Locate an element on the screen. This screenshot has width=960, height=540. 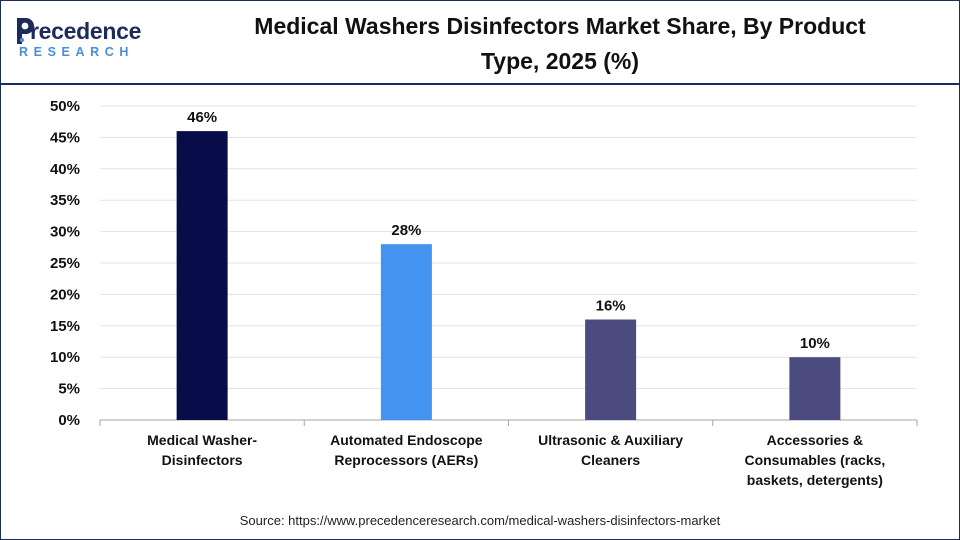
y-tick-label: 15% is located at coordinates (65, 326).